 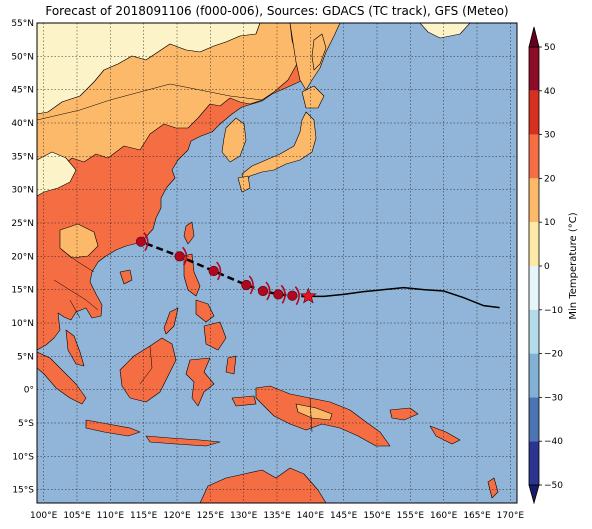 What do you see at coordinates (319, 52) in the screenshot?
I see `land-sakhalin` at bounding box center [319, 52].